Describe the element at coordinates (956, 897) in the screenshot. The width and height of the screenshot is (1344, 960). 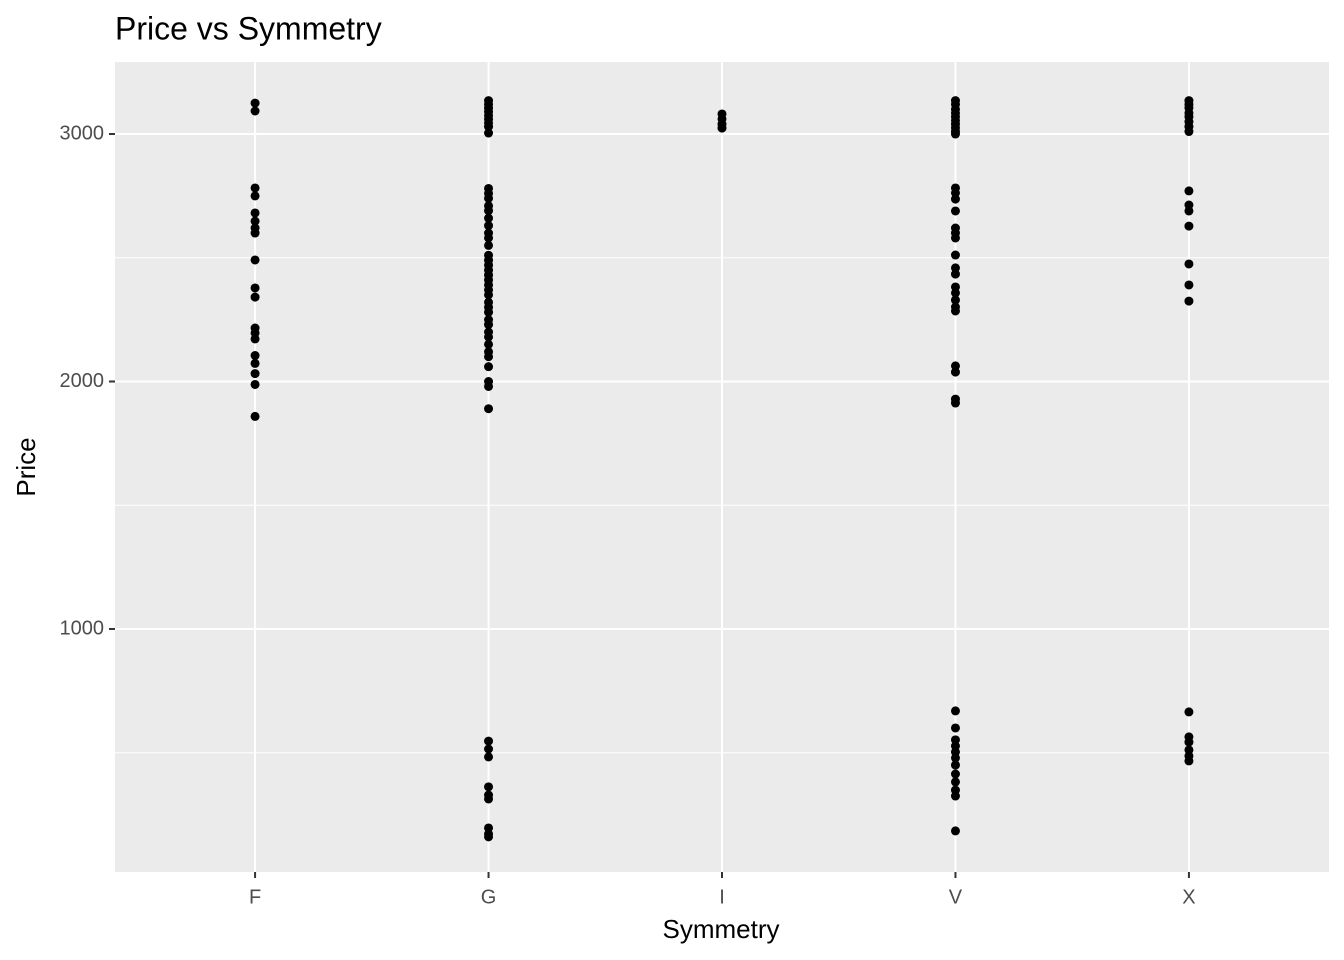
I see `x-tick-label: V` at that location.